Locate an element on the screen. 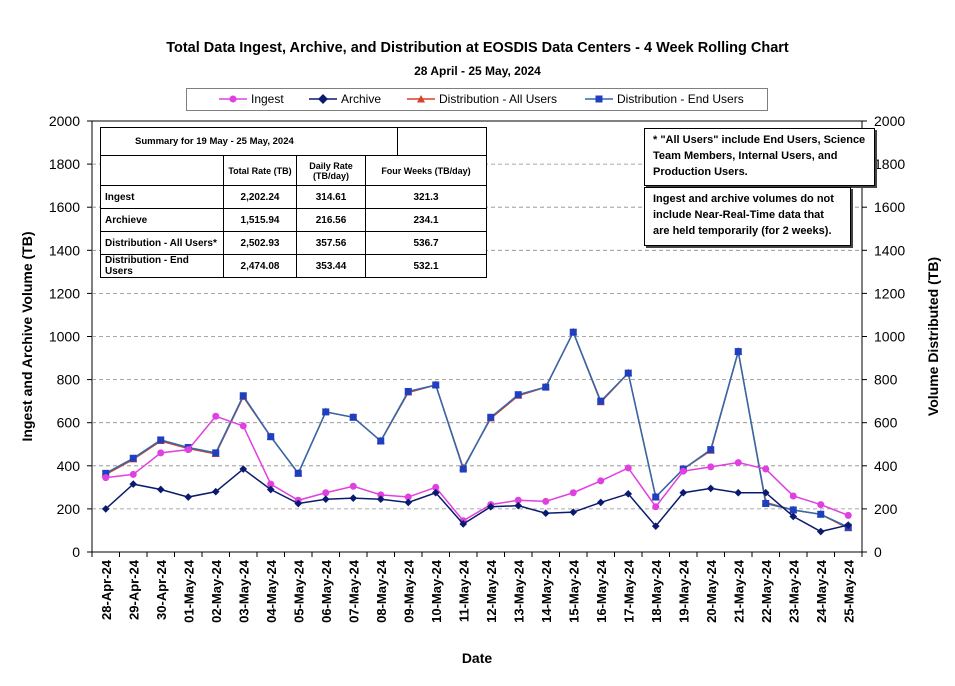 The height and width of the screenshot is (686, 955). y-tick-label: 0 is located at coordinates (76, 552).